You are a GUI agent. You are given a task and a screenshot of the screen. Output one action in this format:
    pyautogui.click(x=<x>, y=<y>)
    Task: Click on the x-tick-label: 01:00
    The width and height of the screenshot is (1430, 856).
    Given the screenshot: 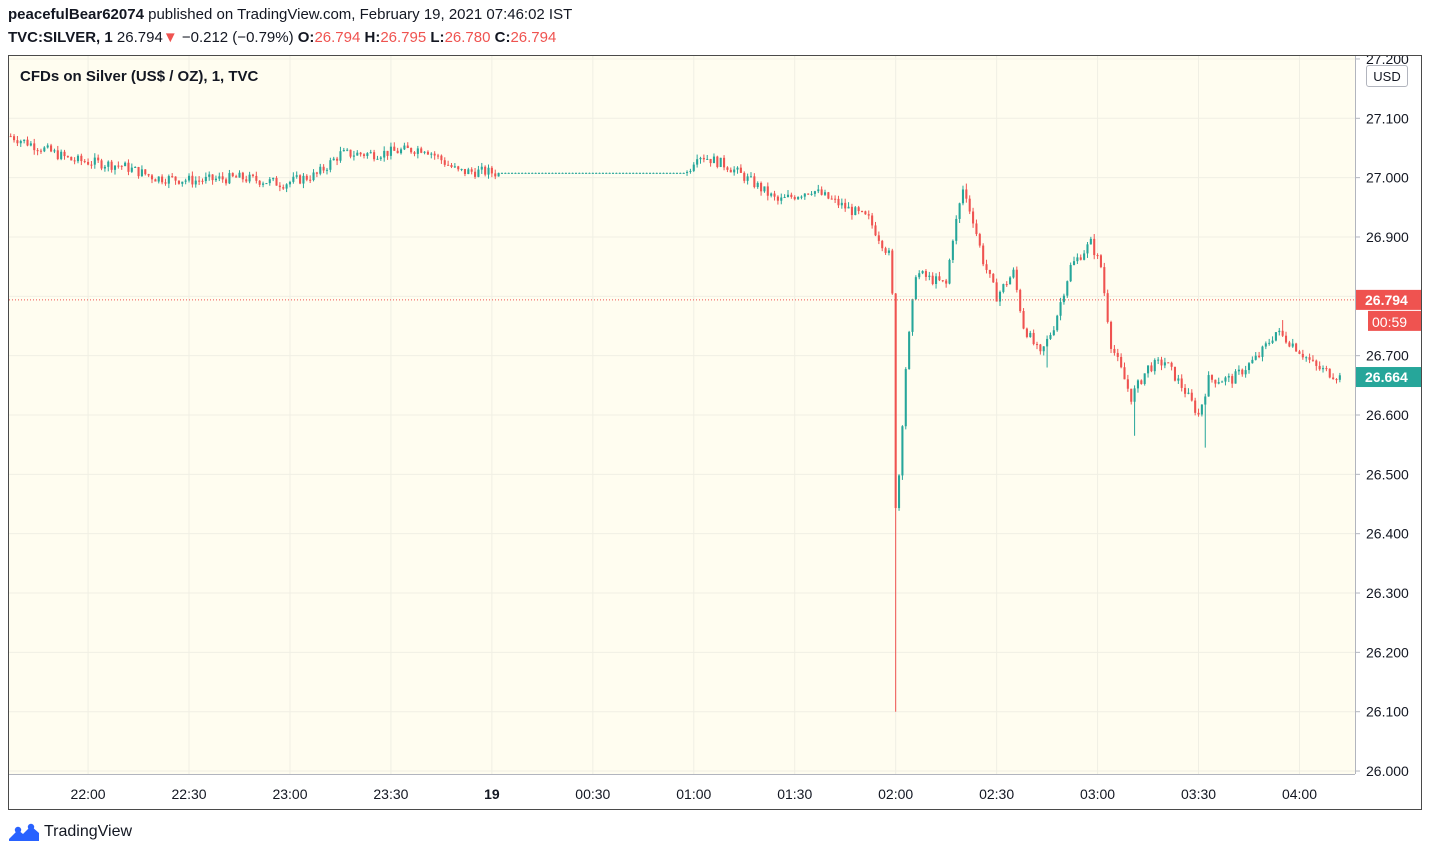 What is the action you would take?
    pyautogui.click(x=693, y=794)
    